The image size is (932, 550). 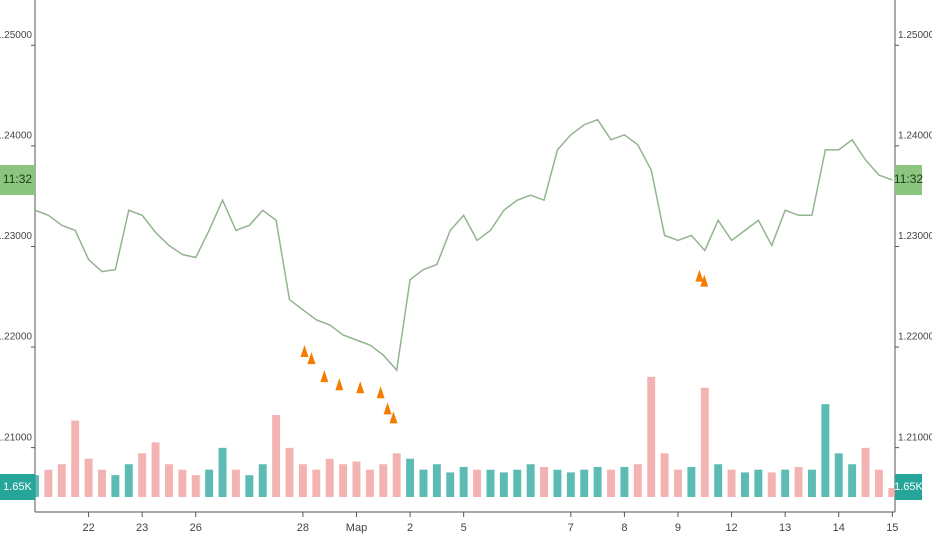 I want to click on x-tick-label: 23, so click(x=142, y=528).